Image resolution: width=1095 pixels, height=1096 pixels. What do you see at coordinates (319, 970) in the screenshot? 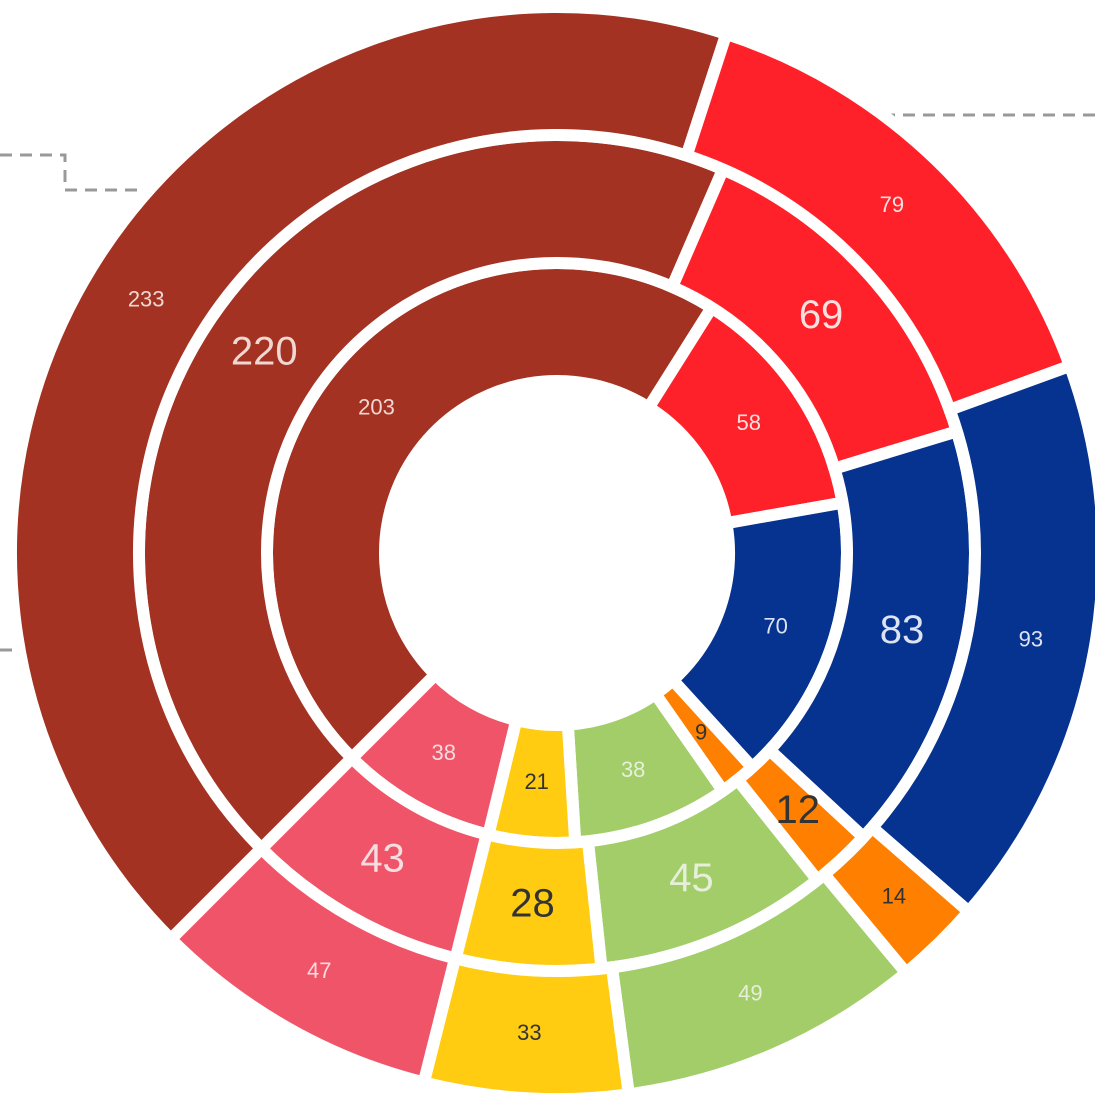
I see `data-label: 47` at bounding box center [319, 970].